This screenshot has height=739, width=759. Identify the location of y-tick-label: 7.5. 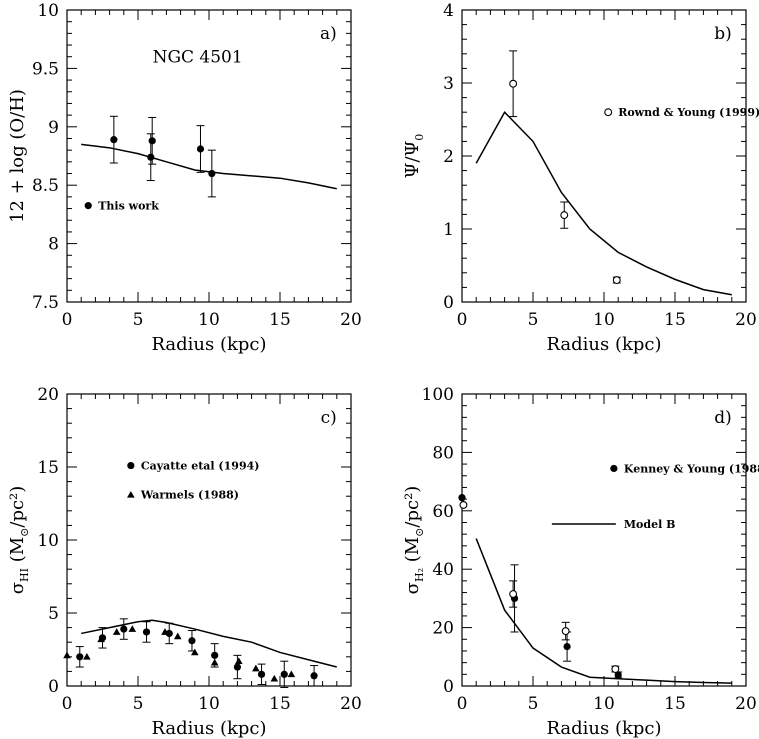
(45, 303).